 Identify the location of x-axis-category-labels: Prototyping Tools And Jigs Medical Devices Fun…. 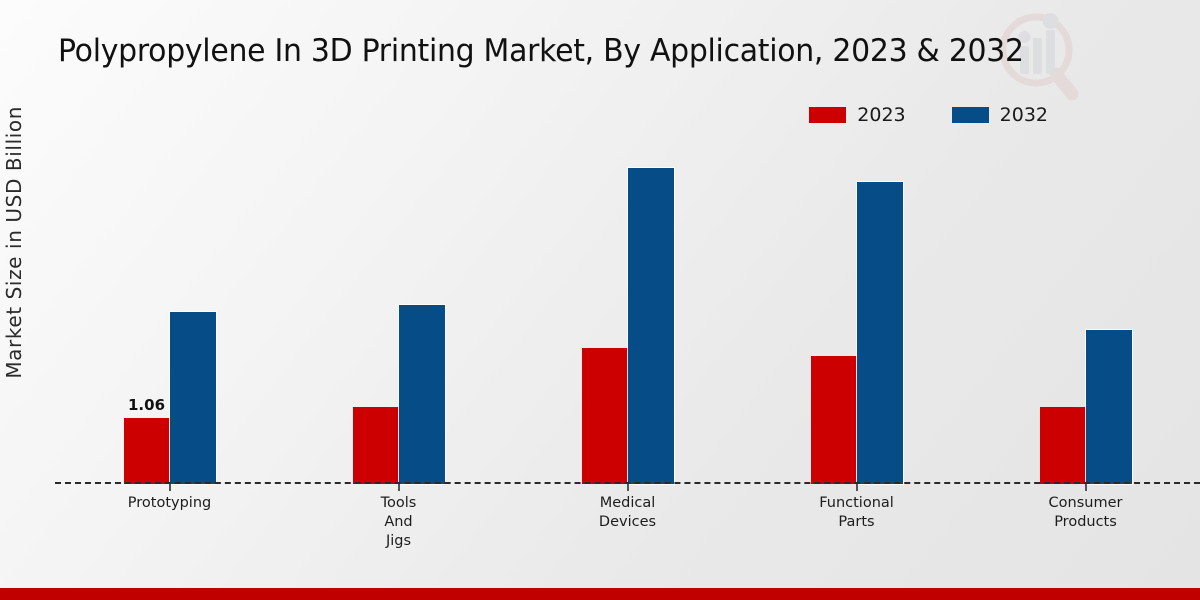
(627, 519).